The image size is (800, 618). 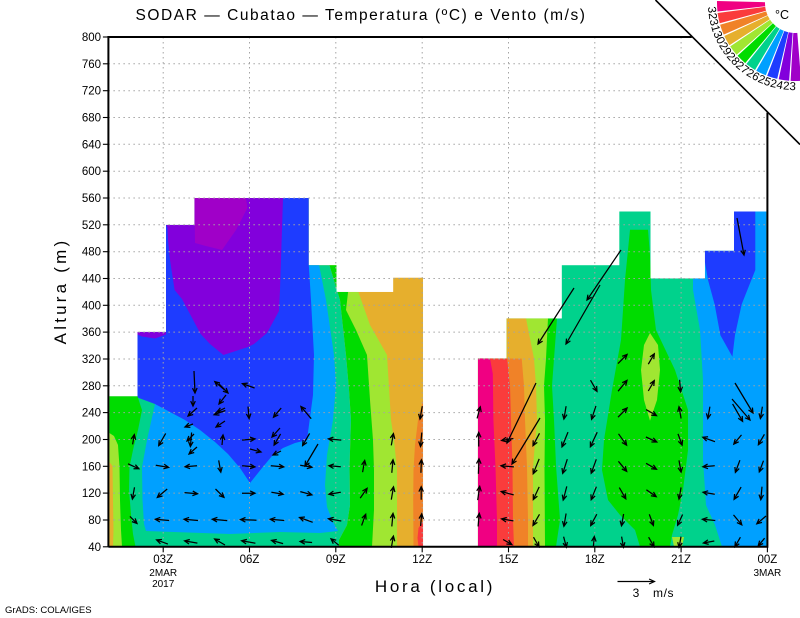 What do you see at coordinates (435, 586) in the screenshot?
I see `svg-text: Hora (local)` at bounding box center [435, 586].